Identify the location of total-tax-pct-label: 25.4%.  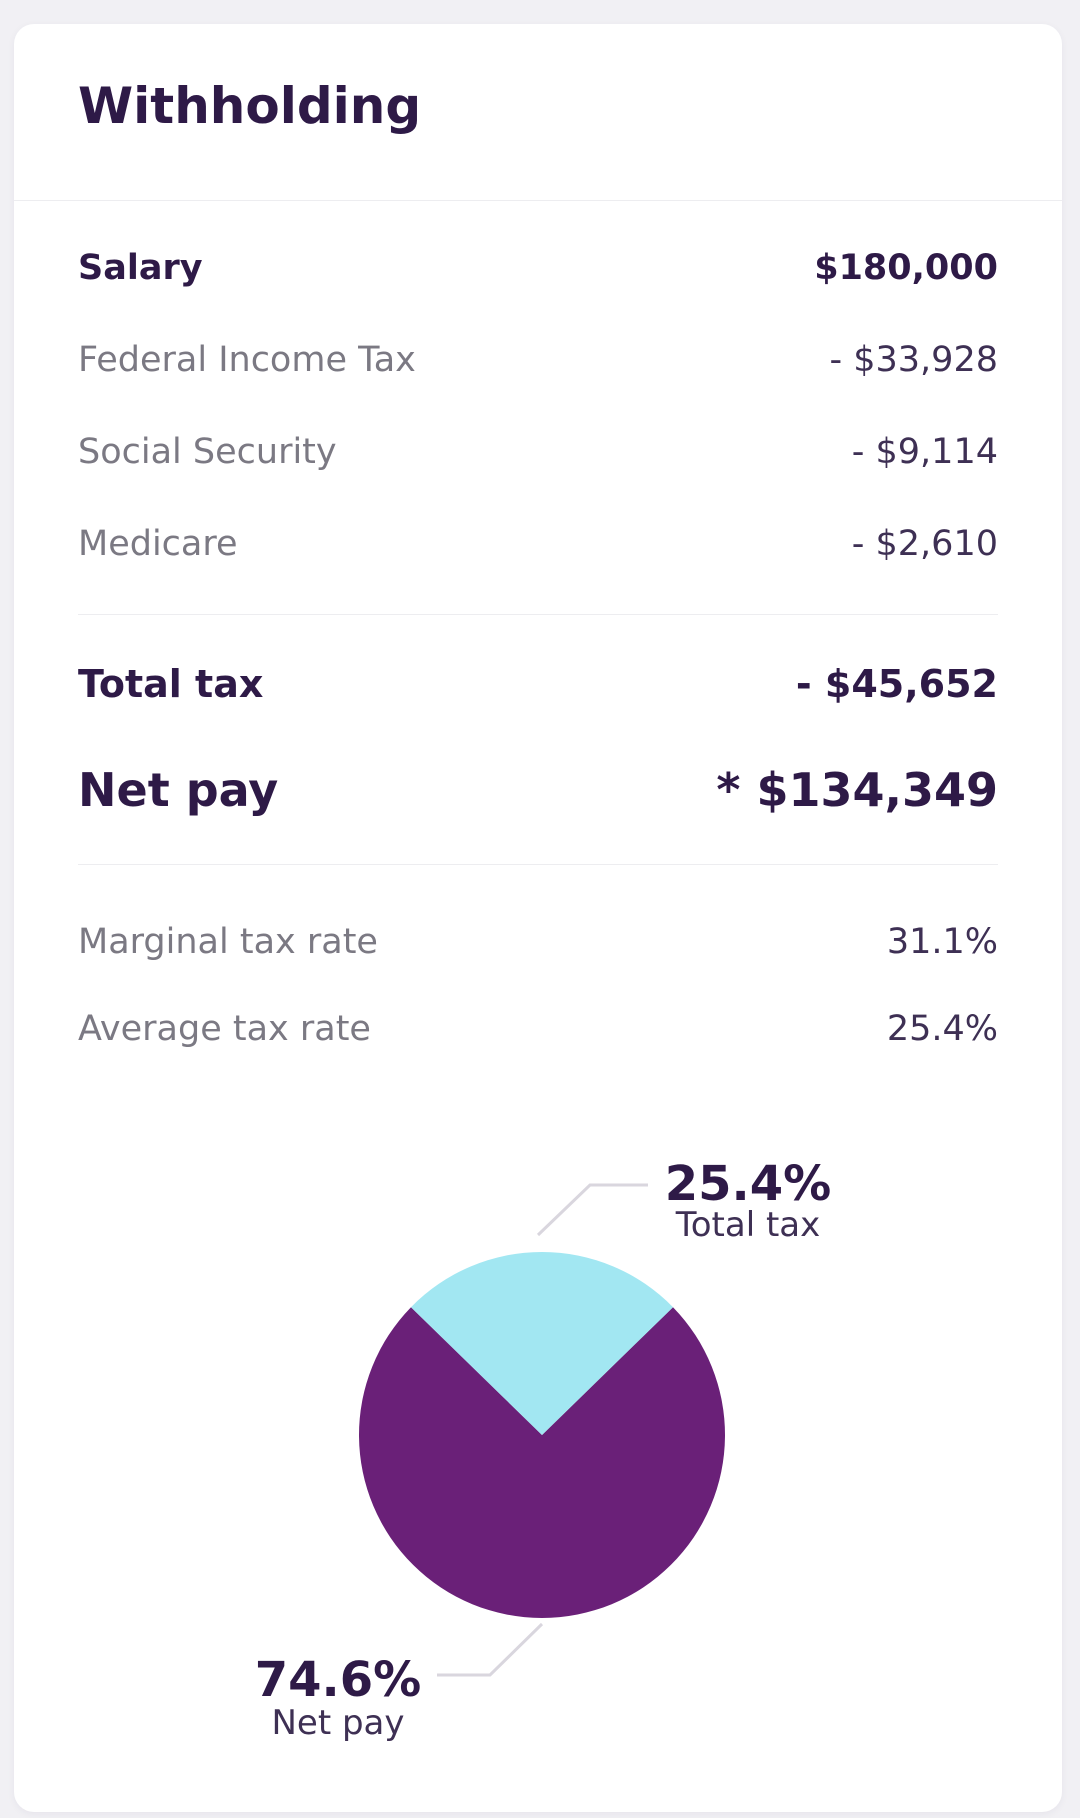
(748, 1184).